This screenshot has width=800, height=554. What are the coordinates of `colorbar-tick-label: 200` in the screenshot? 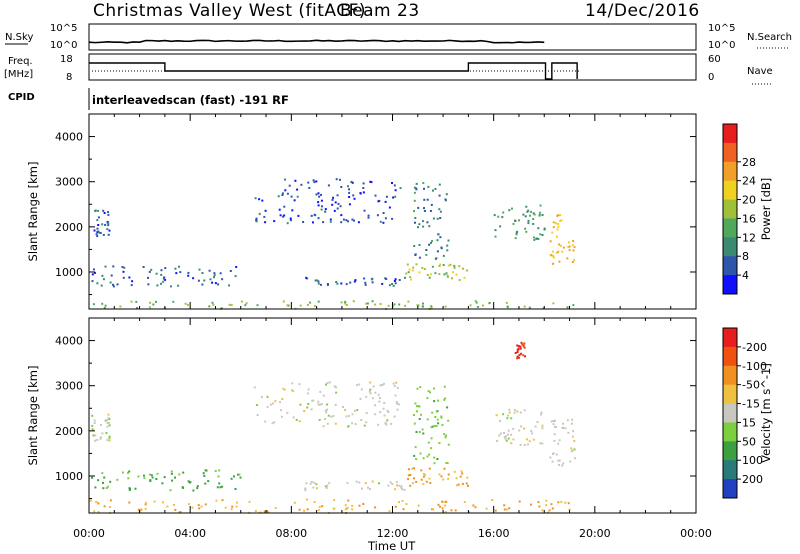 It's located at (752, 479).